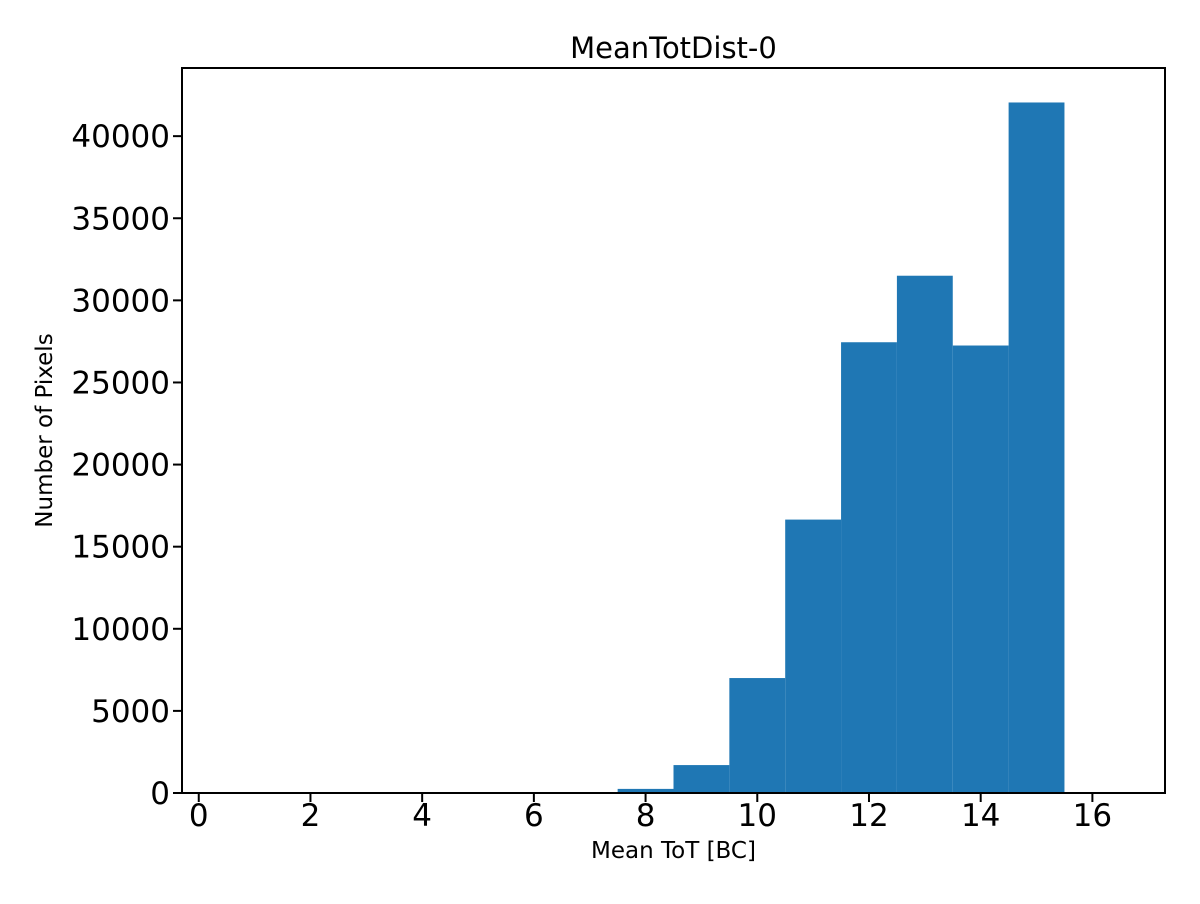  I want to click on y-tick-label: 0, so click(160, 794).